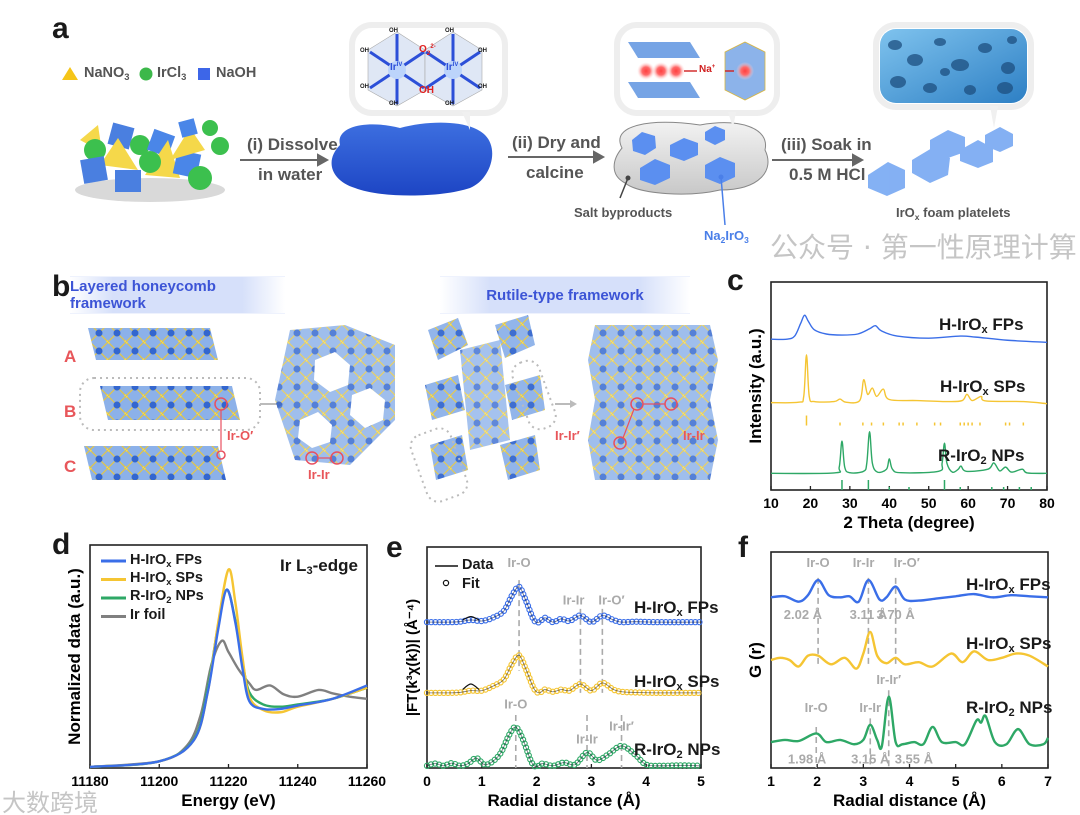  What do you see at coordinates (563, 800) in the screenshot?
I see `x-axis-label: Radial distance (Å)` at bounding box center [563, 800].